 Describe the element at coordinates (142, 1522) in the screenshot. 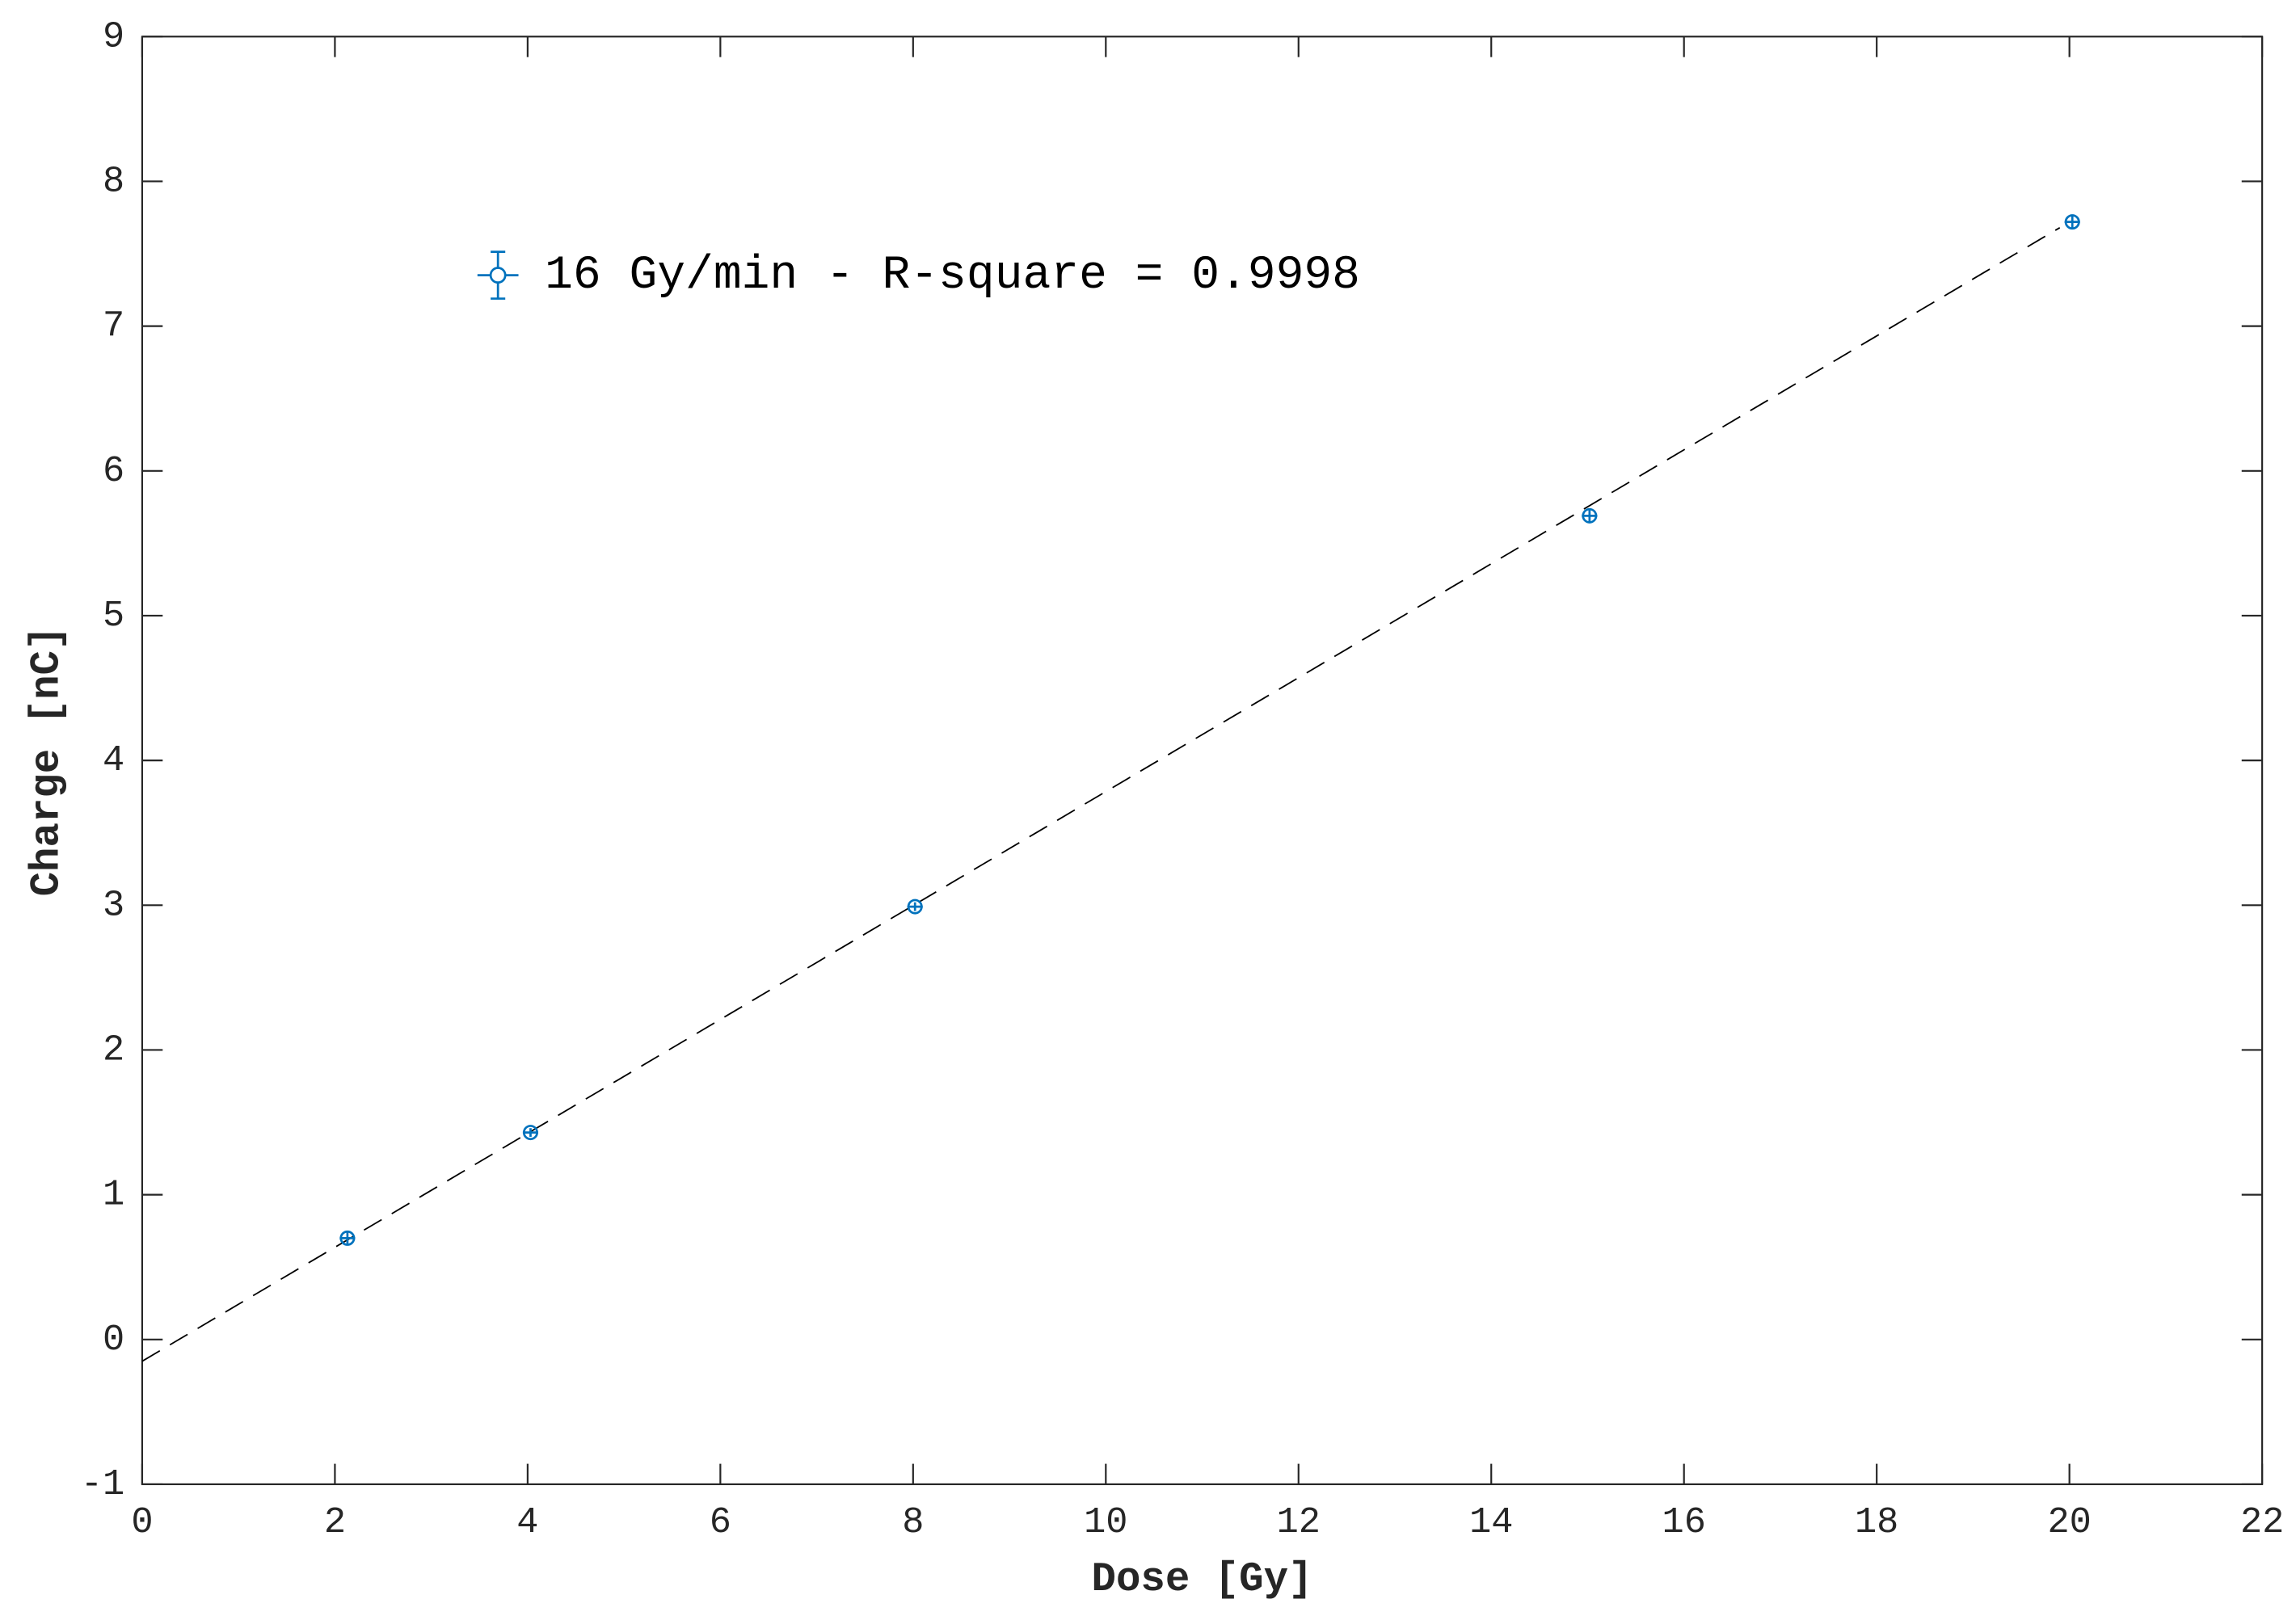

I see `x-tick-label: 0` at that location.